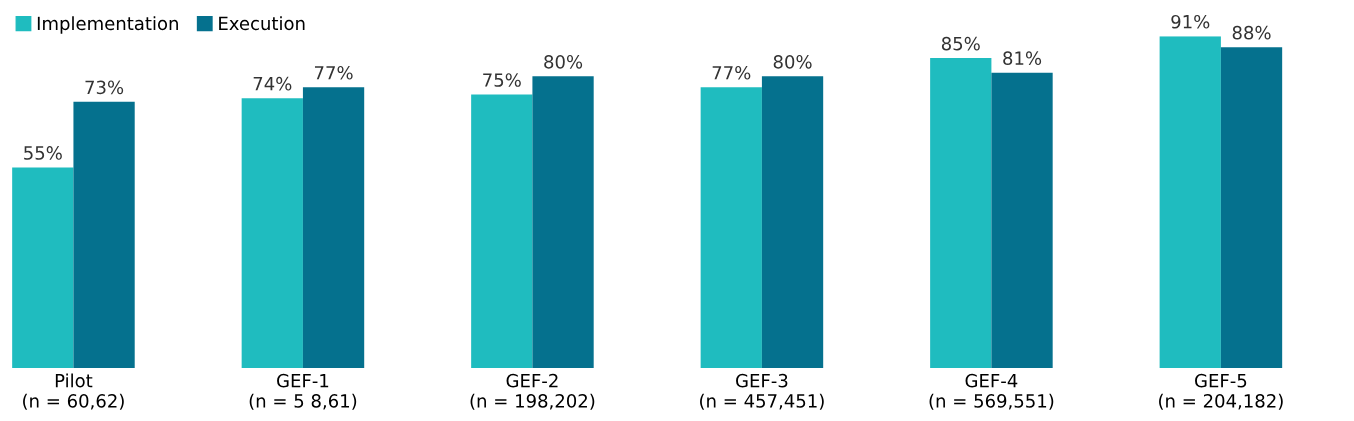 Image resolution: width=1354 pixels, height=421 pixels. I want to click on x-tick-label: GEF-2 (n = 198,202), so click(532, 391).